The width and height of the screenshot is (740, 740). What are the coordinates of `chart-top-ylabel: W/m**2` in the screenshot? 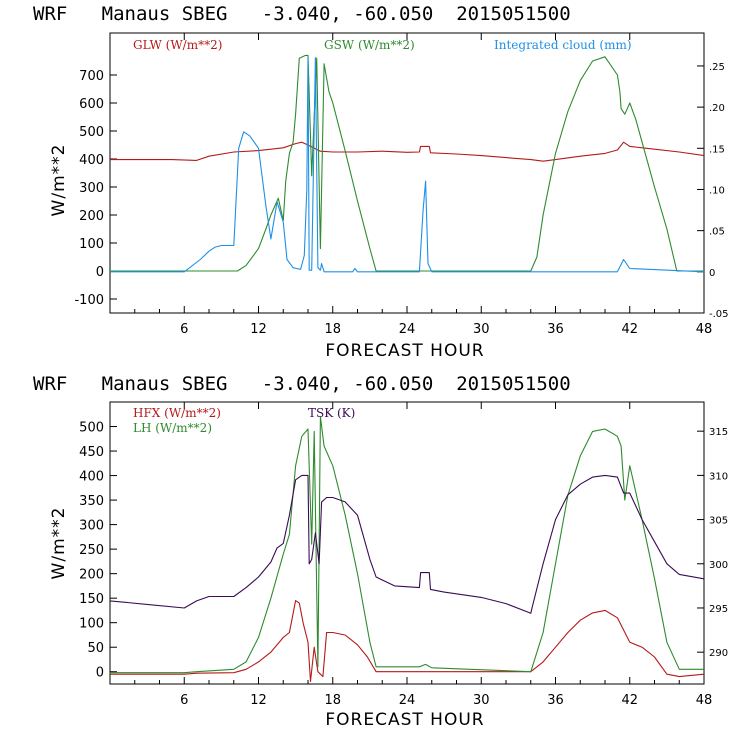 It's located at (59, 180).